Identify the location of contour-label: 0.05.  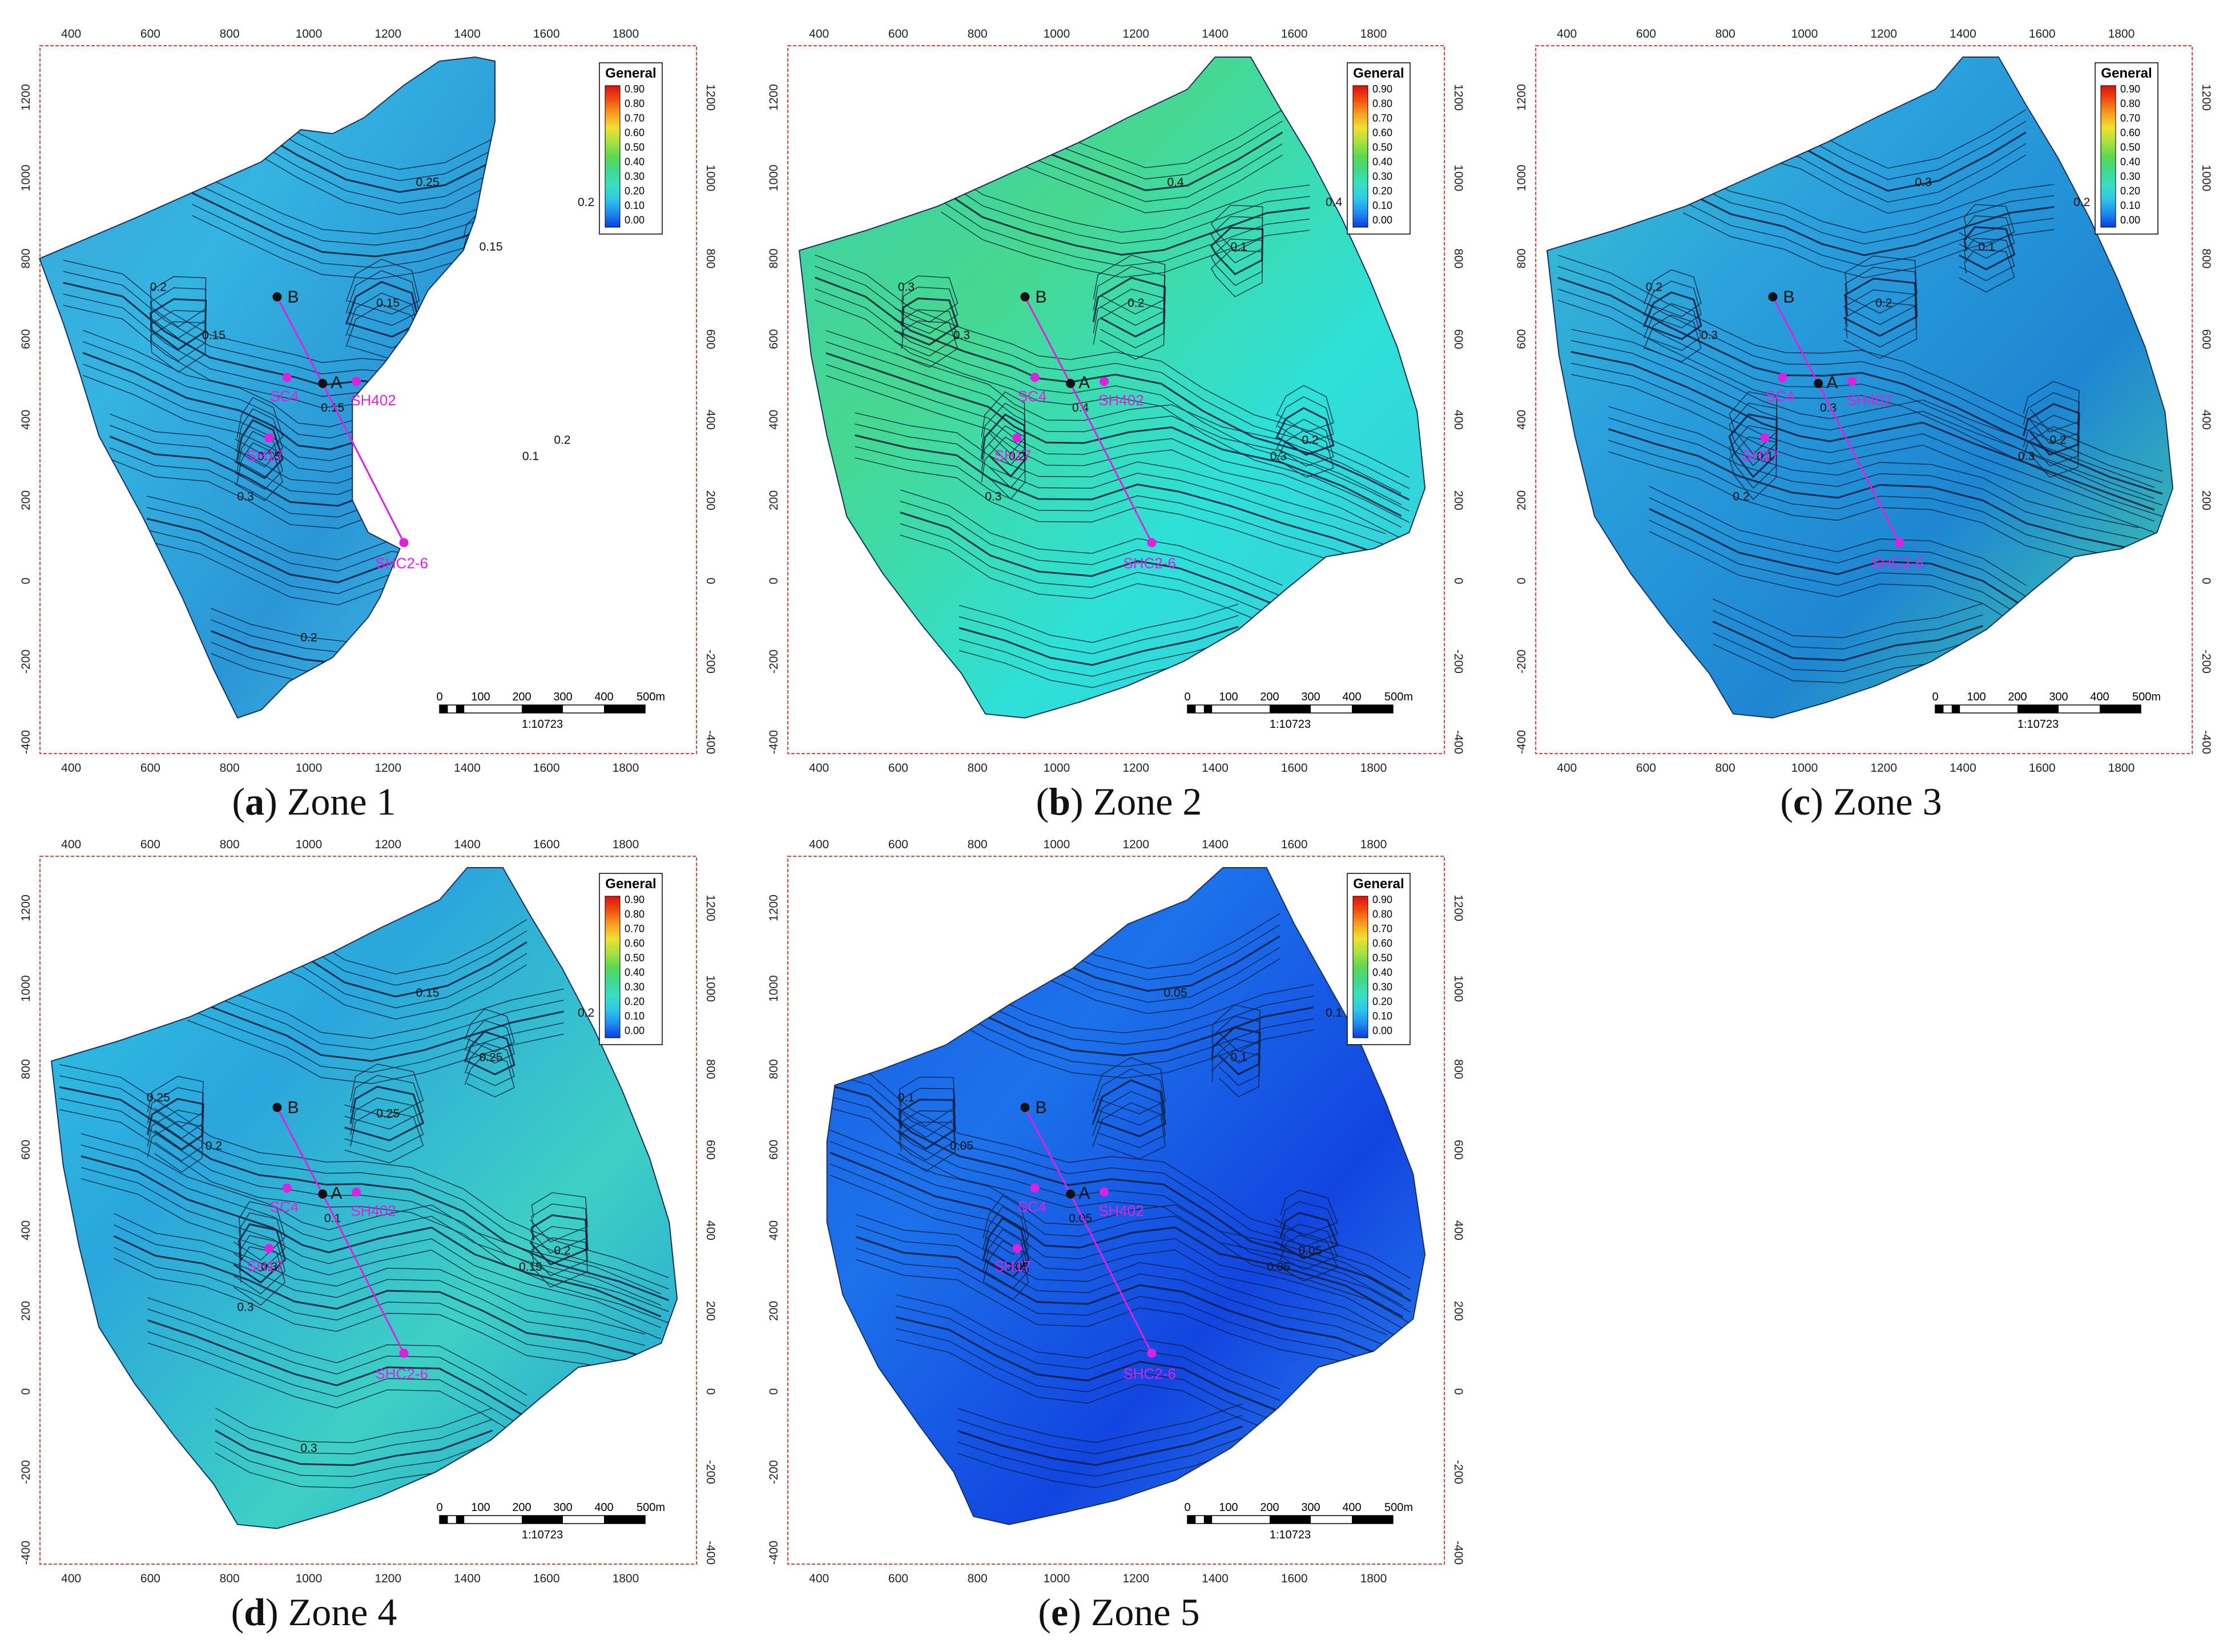
(1080, 1218).